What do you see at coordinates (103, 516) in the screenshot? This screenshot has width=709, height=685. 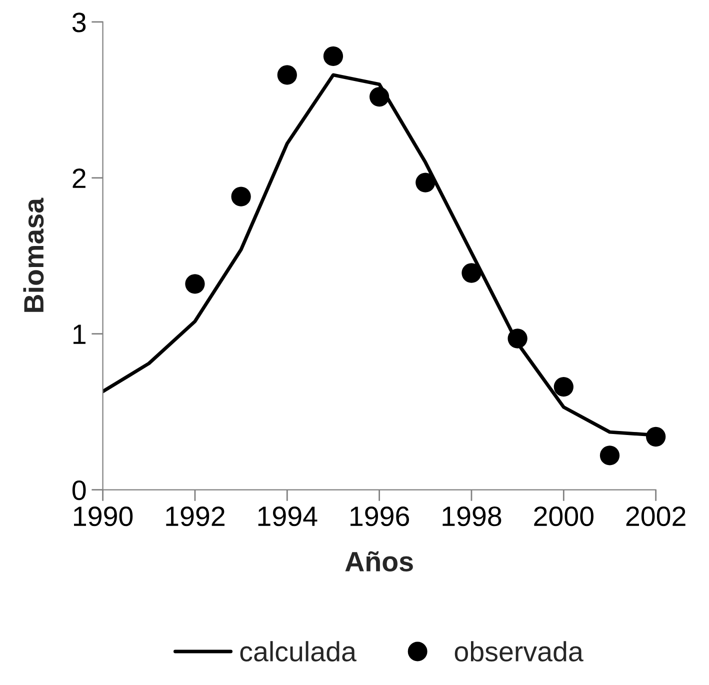 I see `x-tick-label: 1990` at bounding box center [103, 516].